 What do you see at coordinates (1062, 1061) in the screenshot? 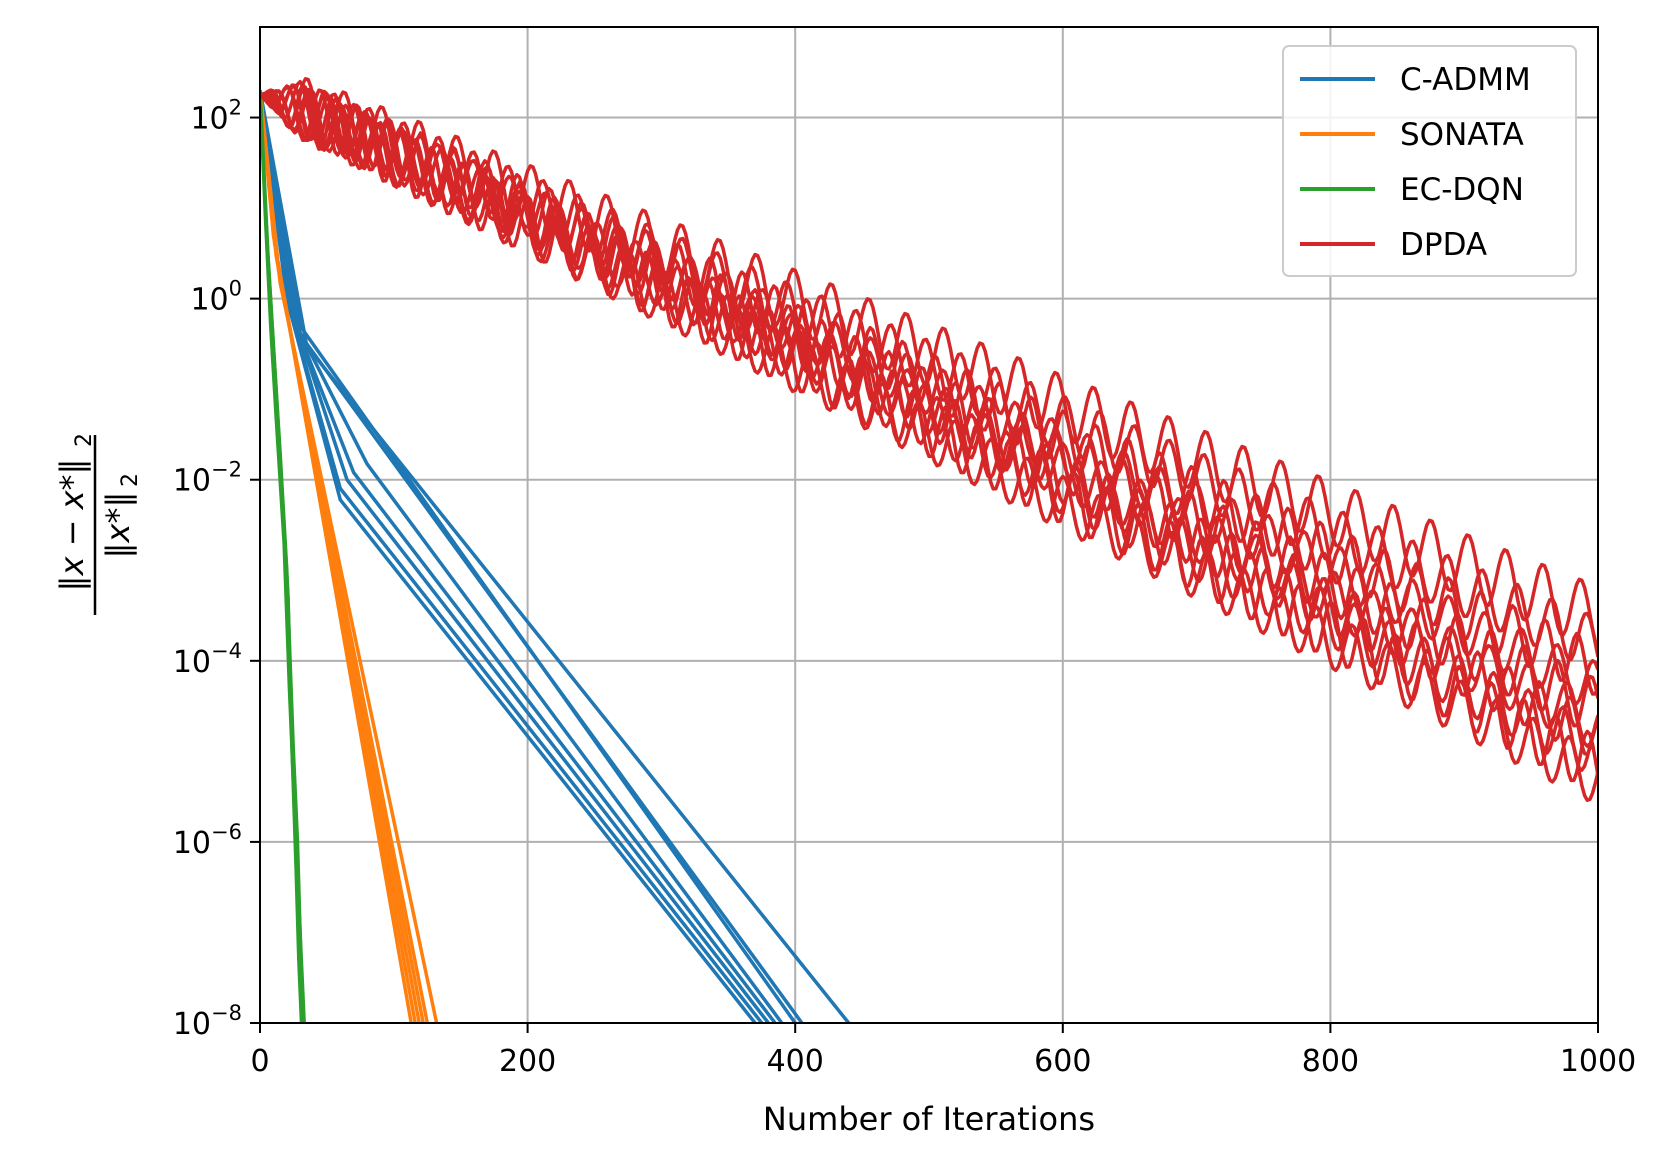
I see `x-tick-label: 600` at bounding box center [1062, 1061].